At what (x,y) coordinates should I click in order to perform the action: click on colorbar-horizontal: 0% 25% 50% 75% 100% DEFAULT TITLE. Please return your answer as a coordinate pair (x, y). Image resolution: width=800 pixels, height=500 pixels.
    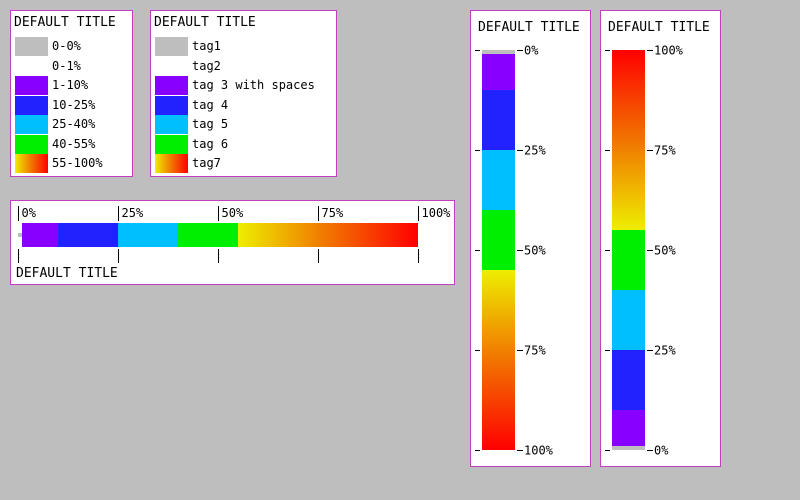
    Looking at the image, I should click on (234, 243).